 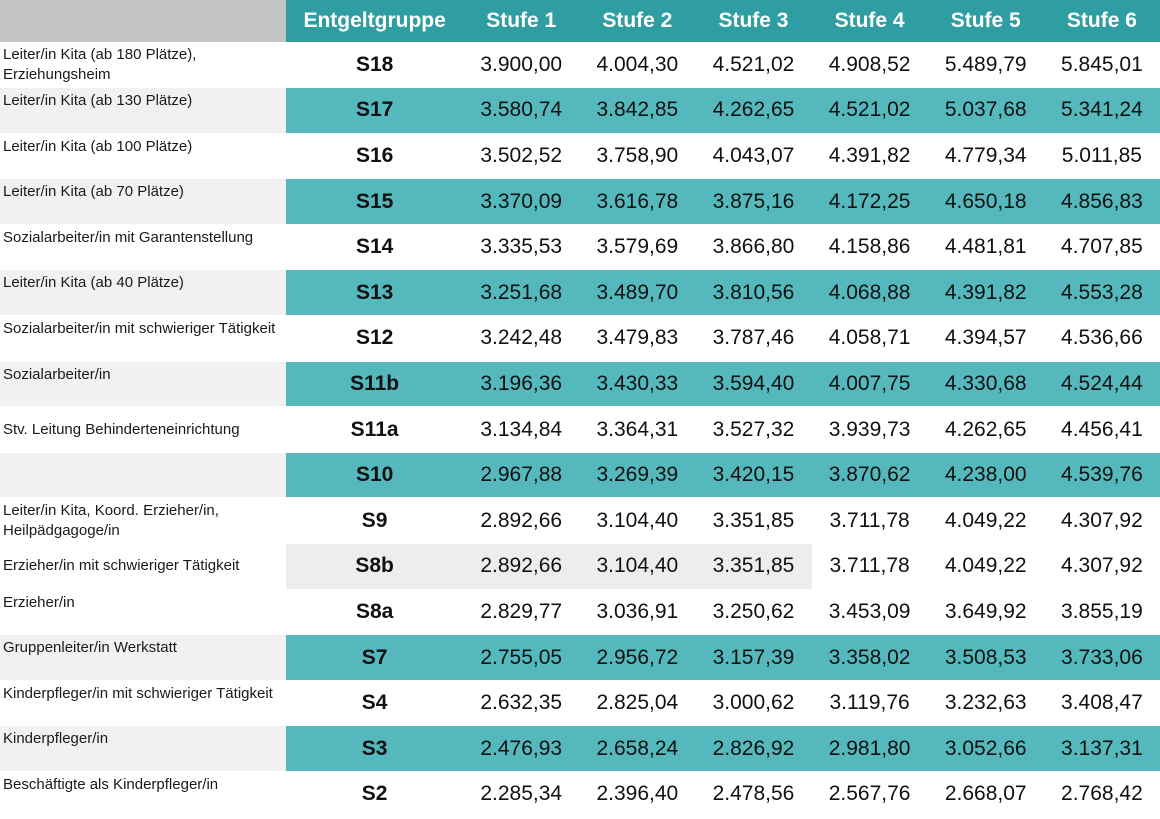 I want to click on stufe-5-value: 4.394,57, so click(x=985, y=338).